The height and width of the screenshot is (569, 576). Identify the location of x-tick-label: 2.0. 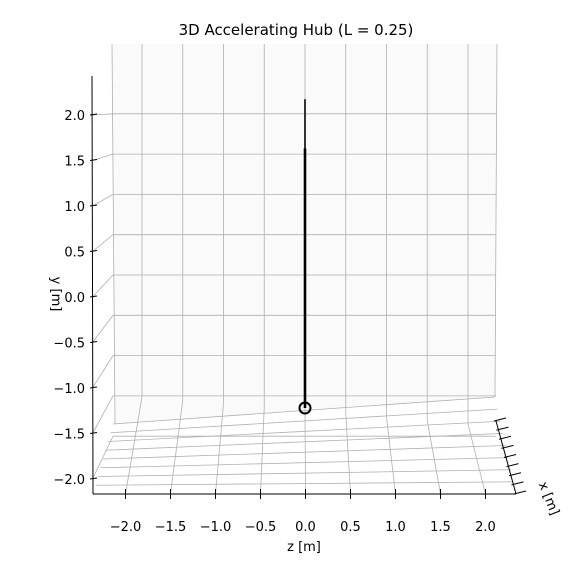
(485, 527).